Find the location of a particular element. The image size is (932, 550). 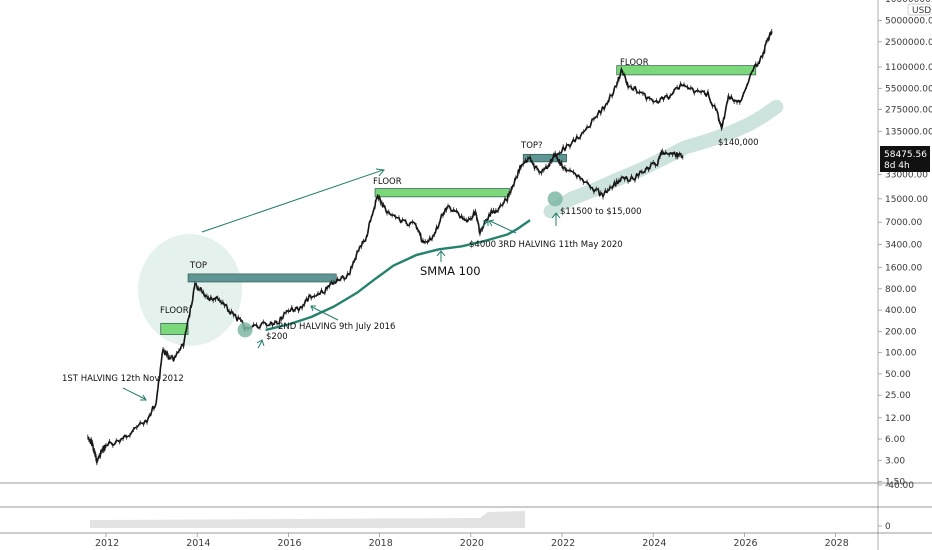

low-200-arrow is located at coordinates (260, 344).